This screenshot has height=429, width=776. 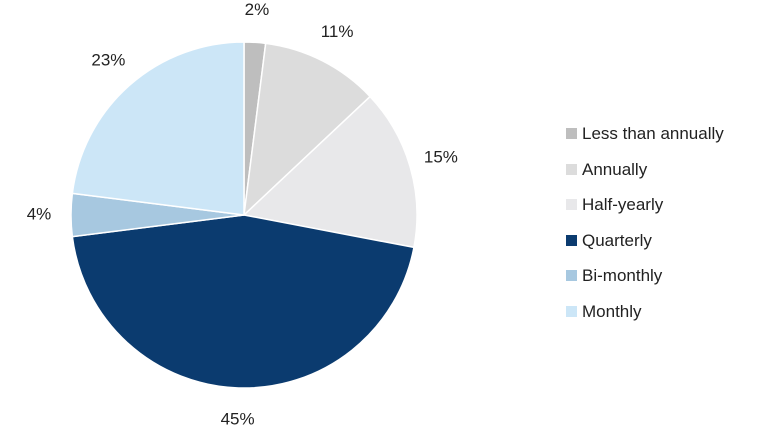 What do you see at coordinates (571, 311) in the screenshot?
I see `legend-swatch-monthly` at bounding box center [571, 311].